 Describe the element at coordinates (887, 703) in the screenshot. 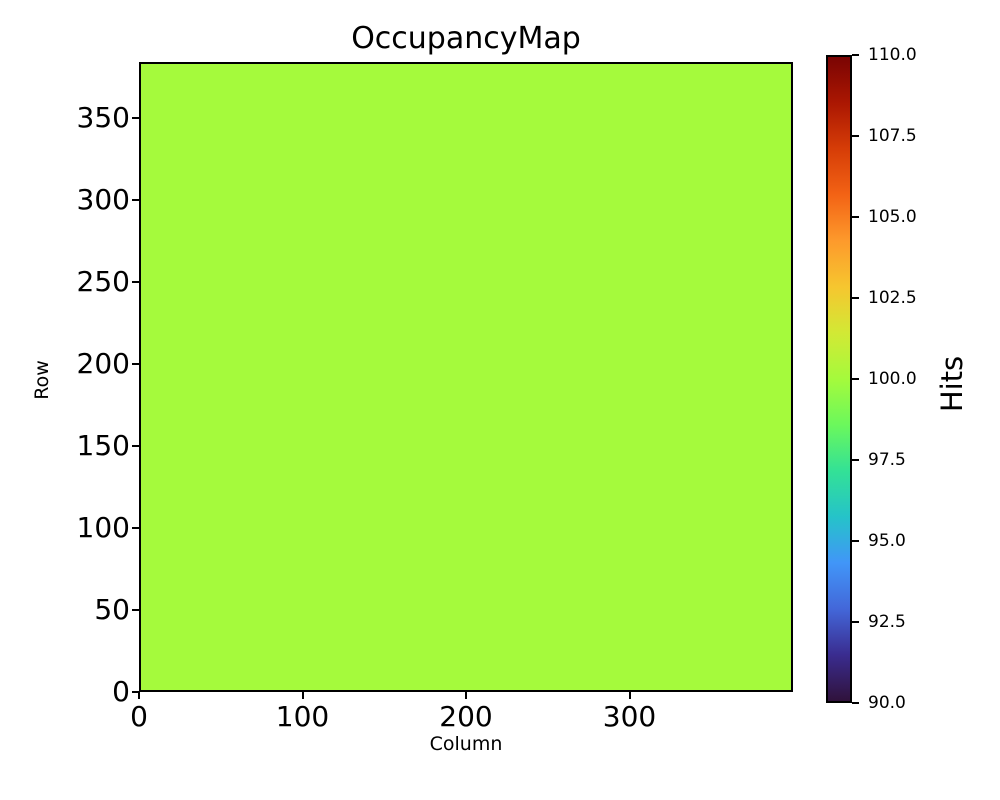

I see `colorbar-tick-label: 90.0` at that location.